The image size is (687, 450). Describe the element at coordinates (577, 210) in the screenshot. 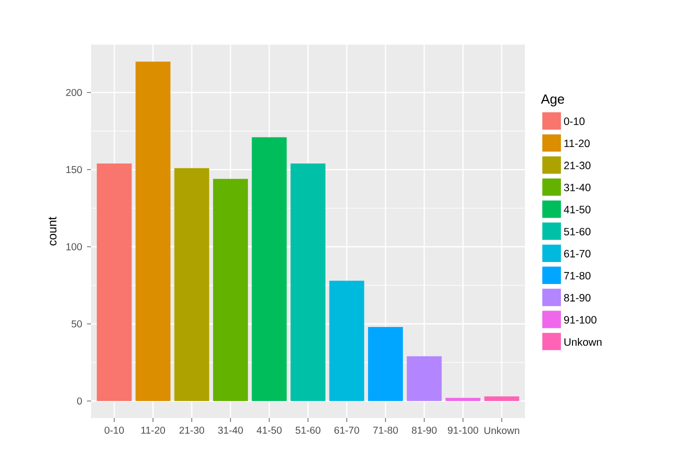

I see `legend-label: 41-50` at that location.